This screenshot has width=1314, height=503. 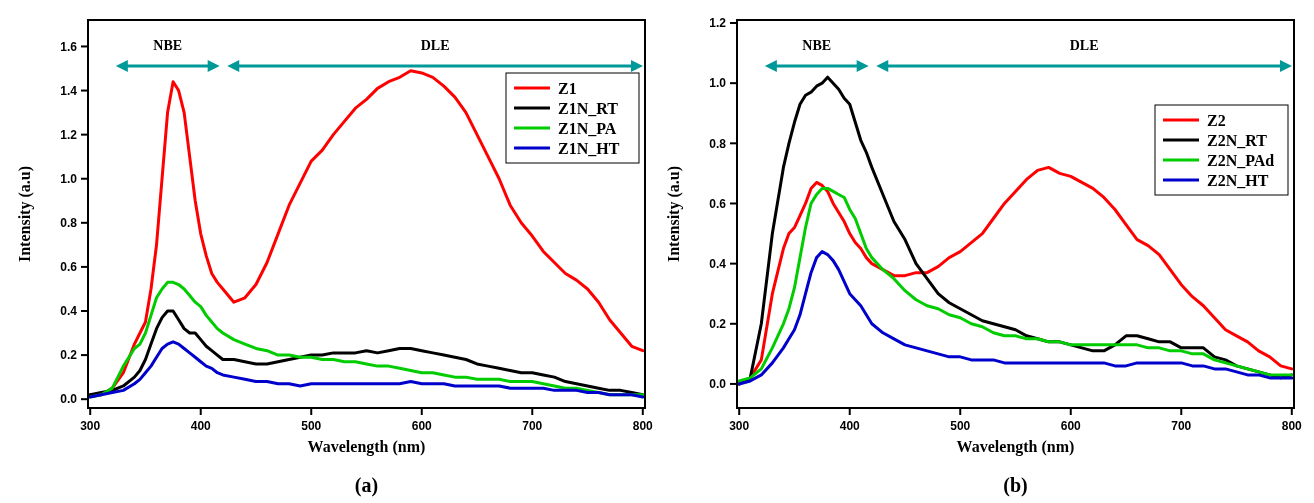 What do you see at coordinates (1237, 140) in the screenshot?
I see `legend-label: Z2N_RT` at bounding box center [1237, 140].